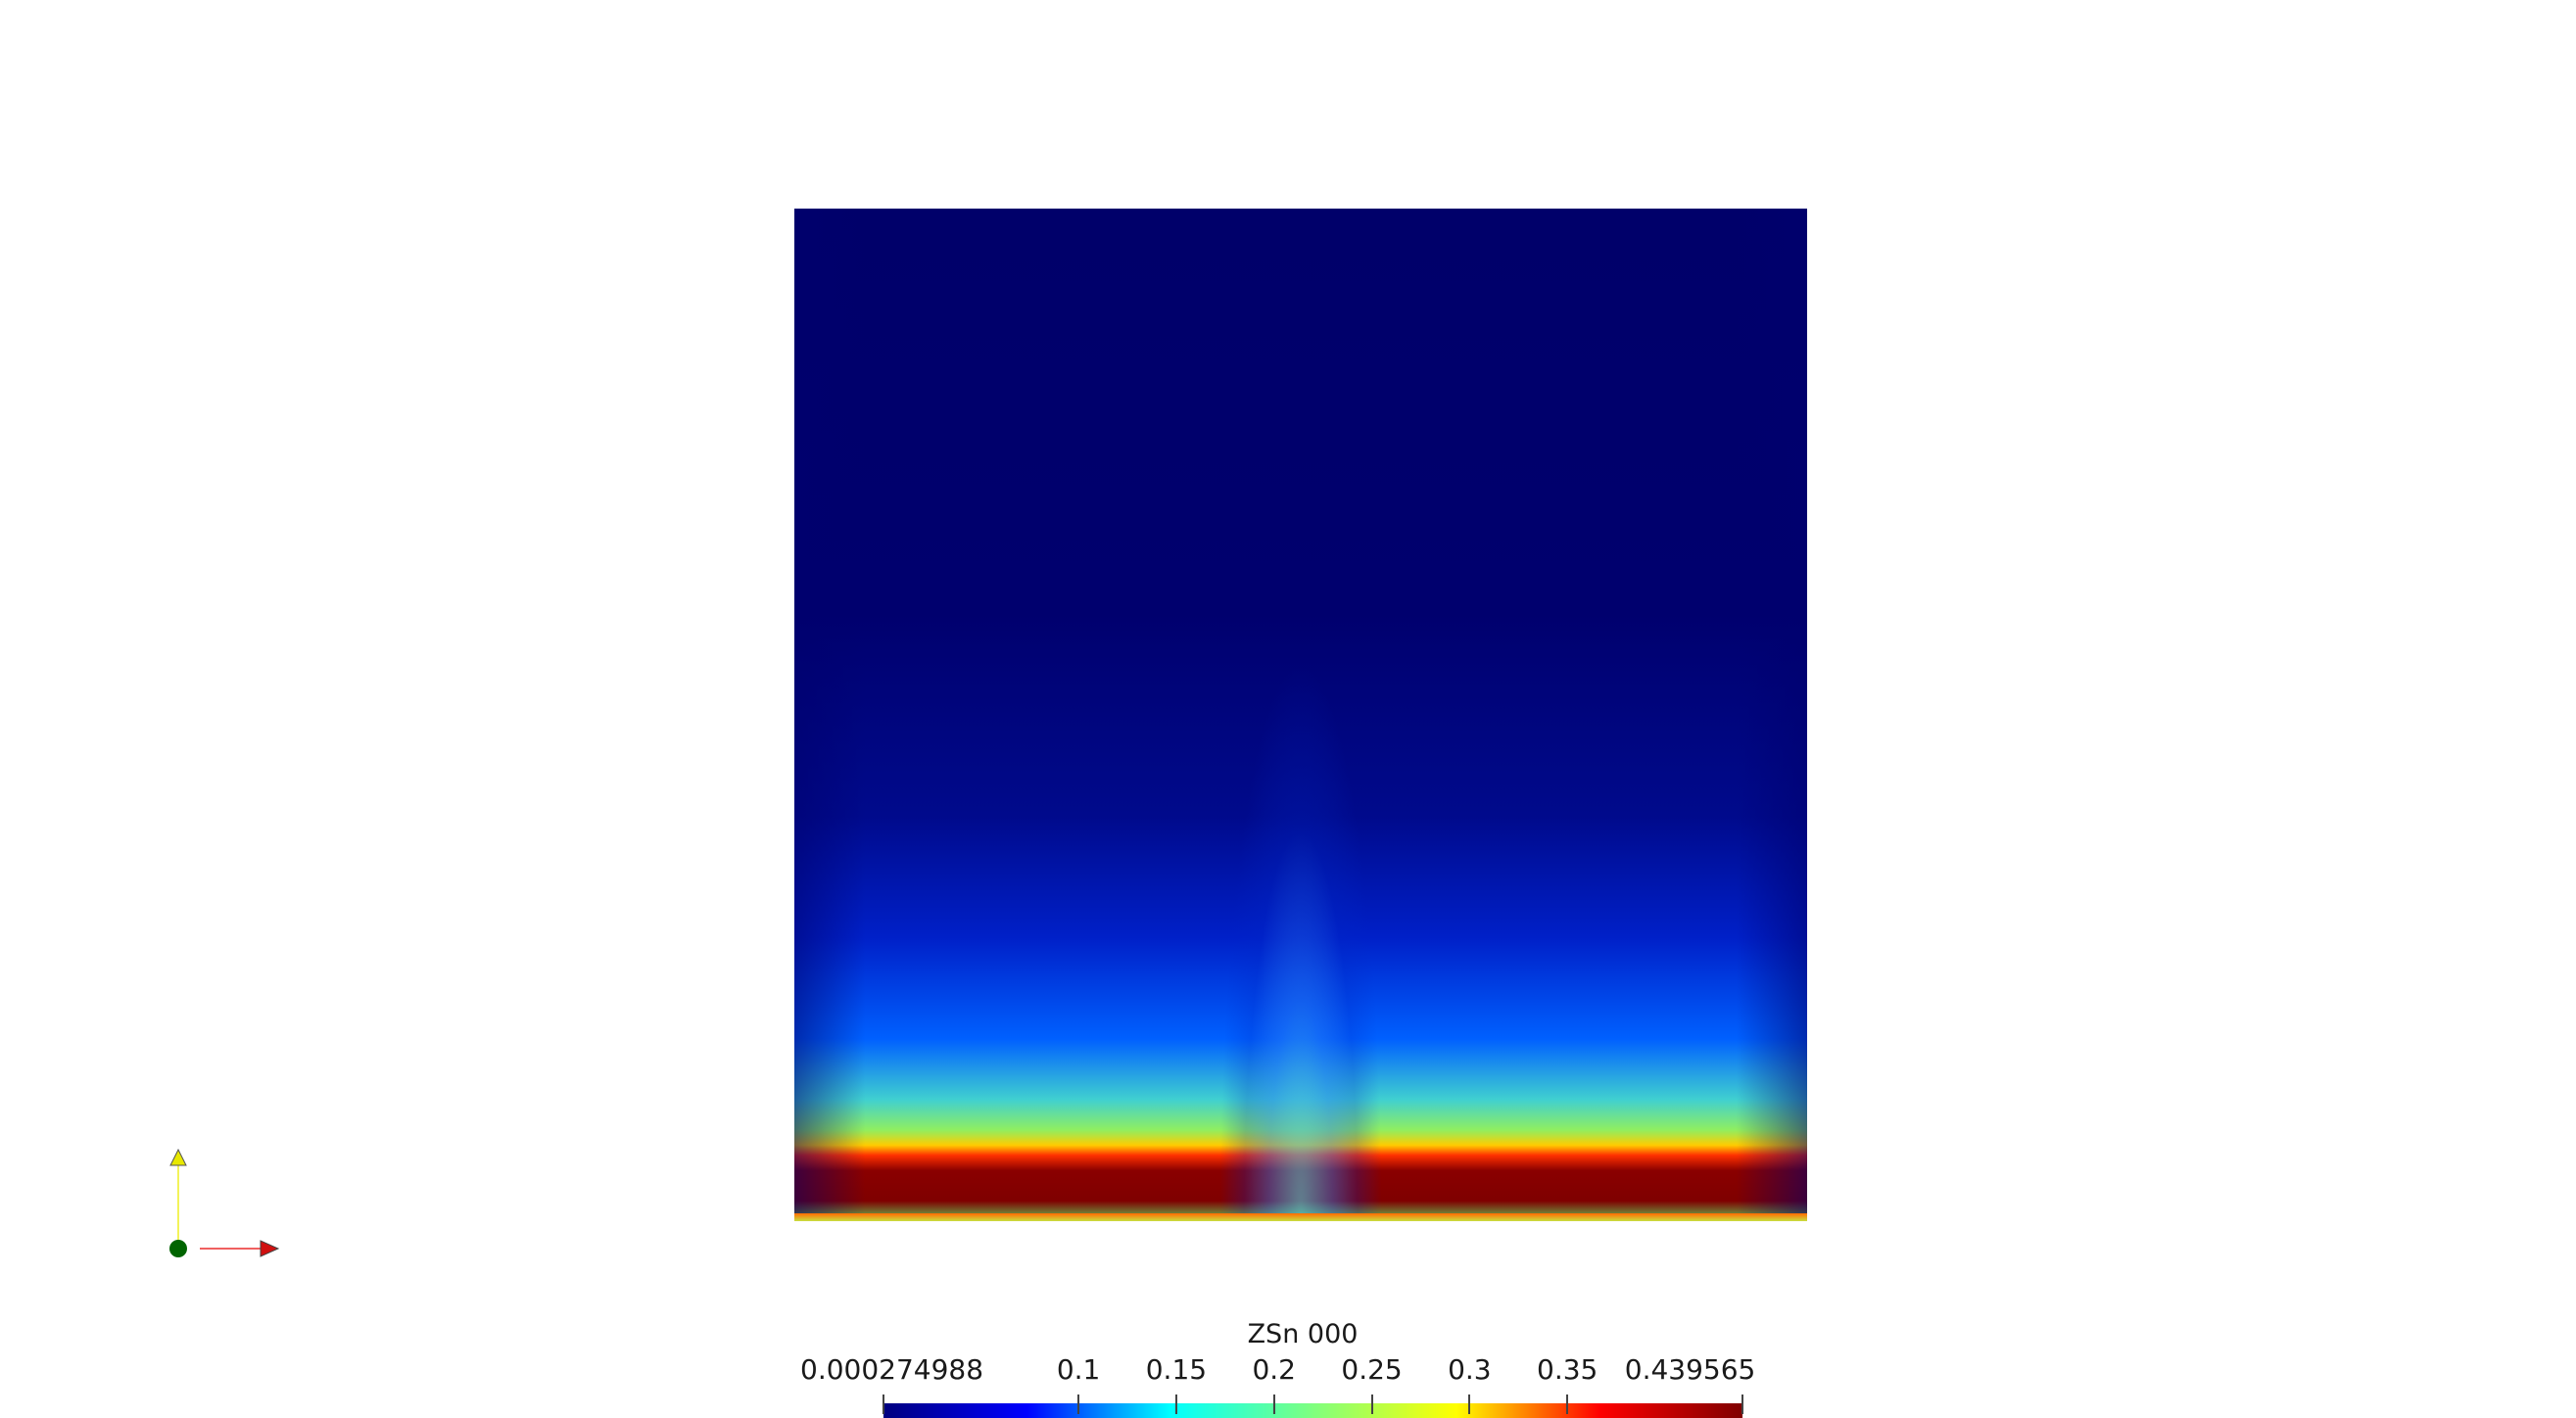  Describe the element at coordinates (1372, 1369) in the screenshot. I see `scalar-bar-tick-label: 0.25` at that location.